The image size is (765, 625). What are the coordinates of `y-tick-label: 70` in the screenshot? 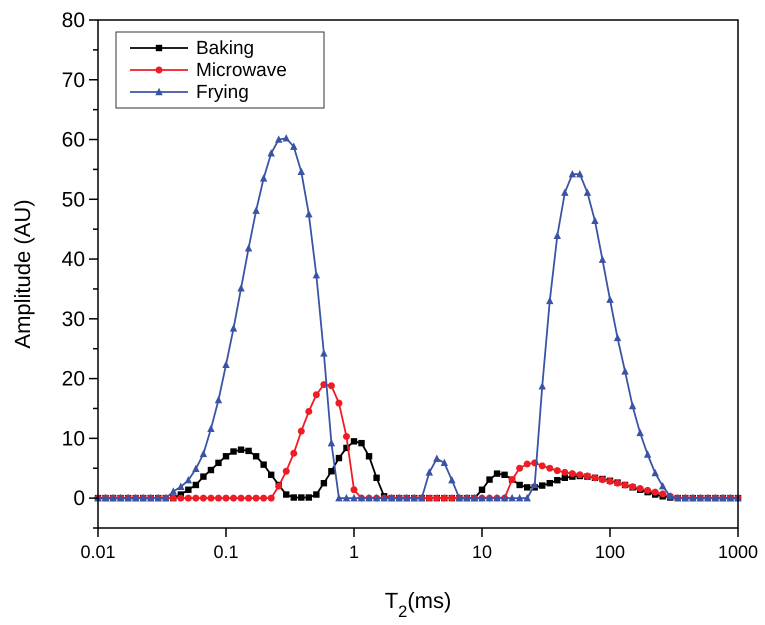 It's located at (73, 80).